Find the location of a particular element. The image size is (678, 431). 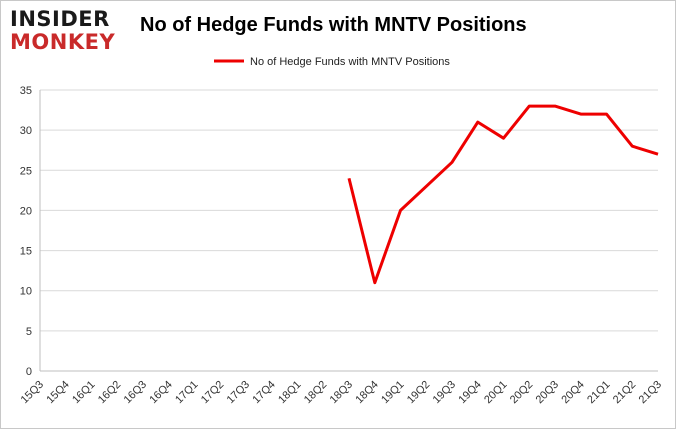

chart-title: No of Hedge Funds with MNTV Positions is located at coordinates (333, 25).